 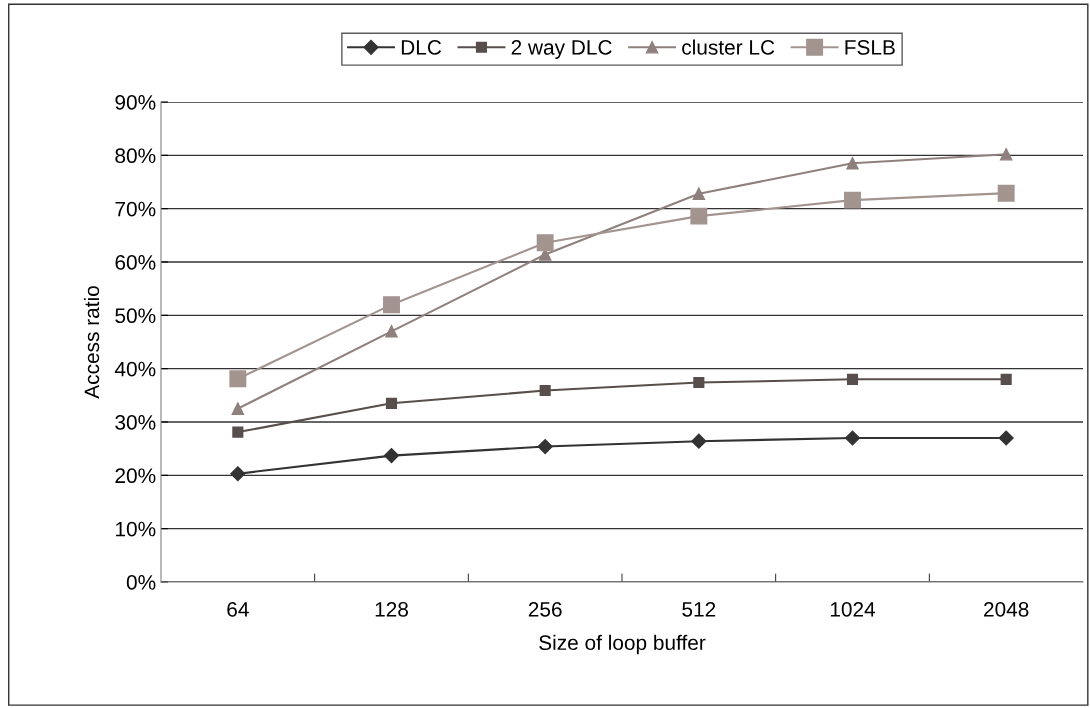 I want to click on legend-label: 2 way DLC, so click(x=561, y=49).